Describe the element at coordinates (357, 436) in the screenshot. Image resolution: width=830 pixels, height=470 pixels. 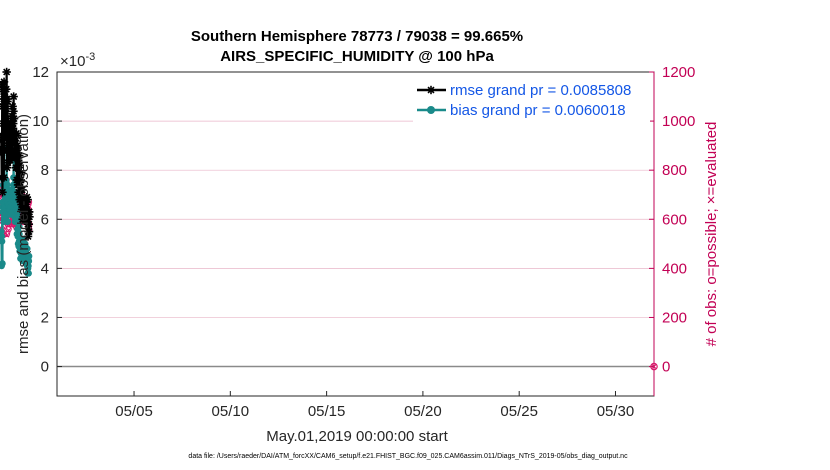
I see `x-axis-label: May.01,2019 00:00:00 start` at that location.